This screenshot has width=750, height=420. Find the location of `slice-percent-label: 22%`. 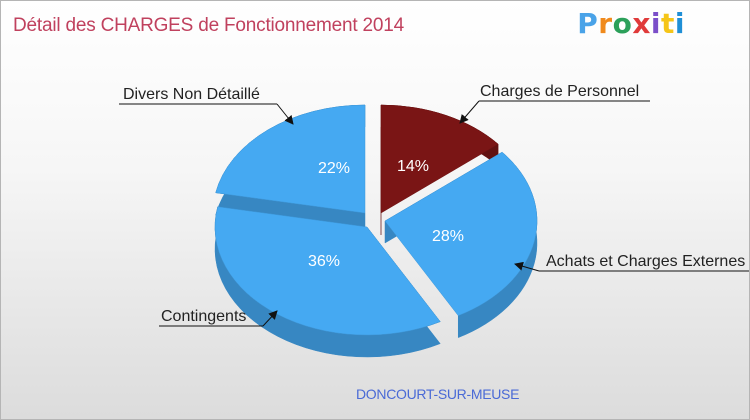

slice-percent-label: 22% is located at coordinates (334, 168).